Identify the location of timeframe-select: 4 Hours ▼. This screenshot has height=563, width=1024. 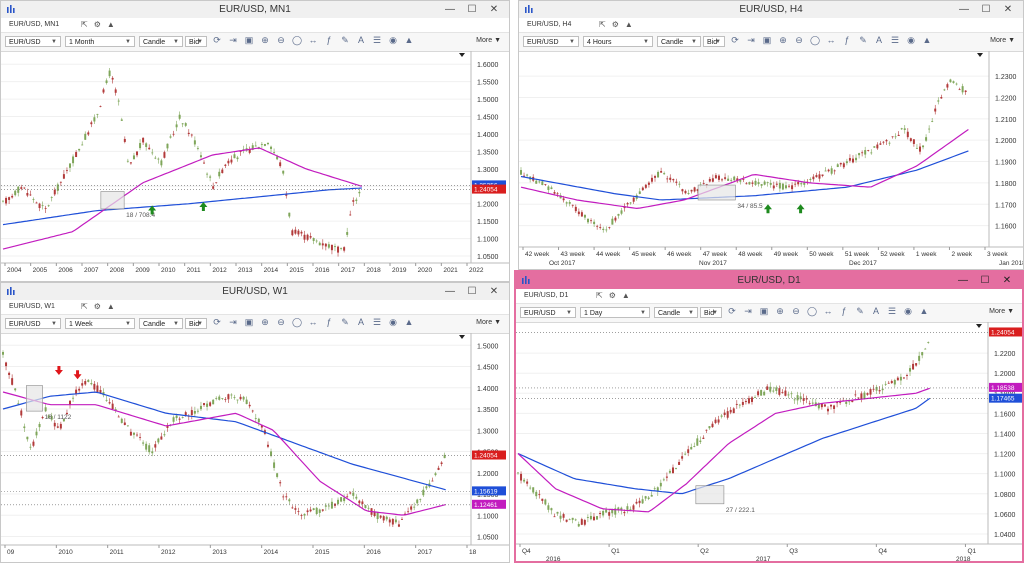
(618, 41).